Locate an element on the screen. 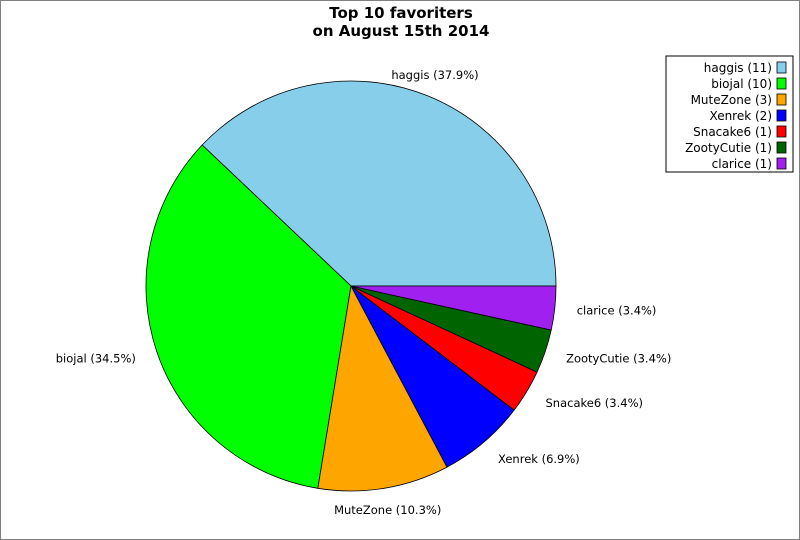  pie-slice-clarice is located at coordinates (453, 308).